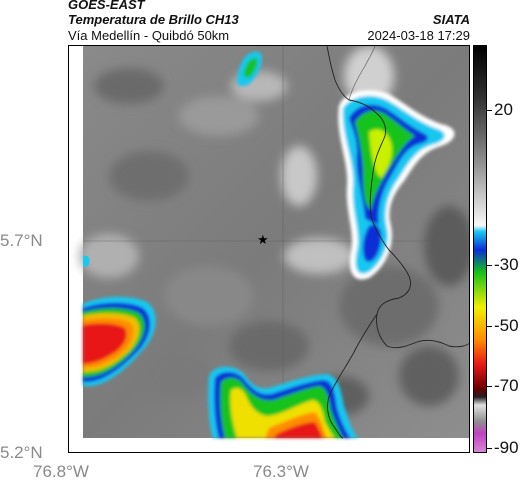 The width and height of the screenshot is (526, 491). What do you see at coordinates (506, 447) in the screenshot?
I see `colorbar-label-m90: -90` at bounding box center [506, 447].